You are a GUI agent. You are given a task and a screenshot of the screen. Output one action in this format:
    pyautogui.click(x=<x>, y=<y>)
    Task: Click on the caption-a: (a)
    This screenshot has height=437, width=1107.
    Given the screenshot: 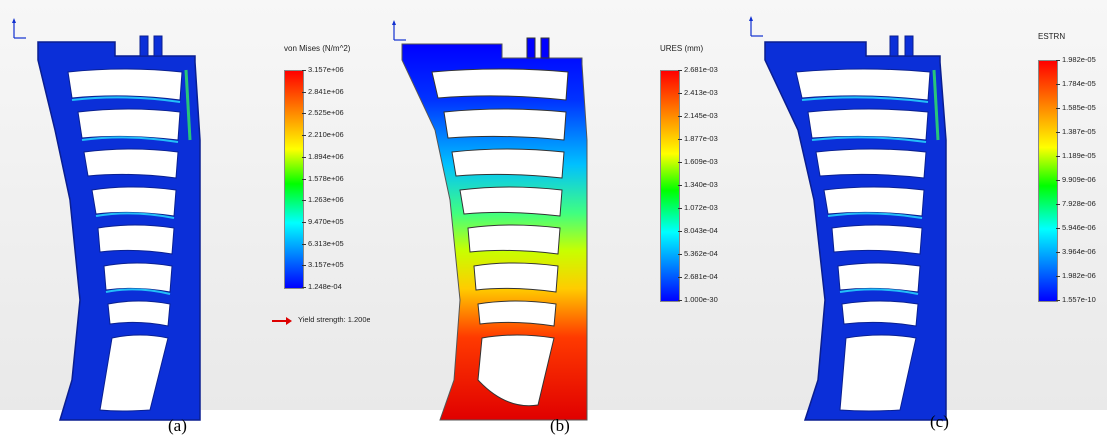 What is the action you would take?
    pyautogui.click(x=177, y=425)
    